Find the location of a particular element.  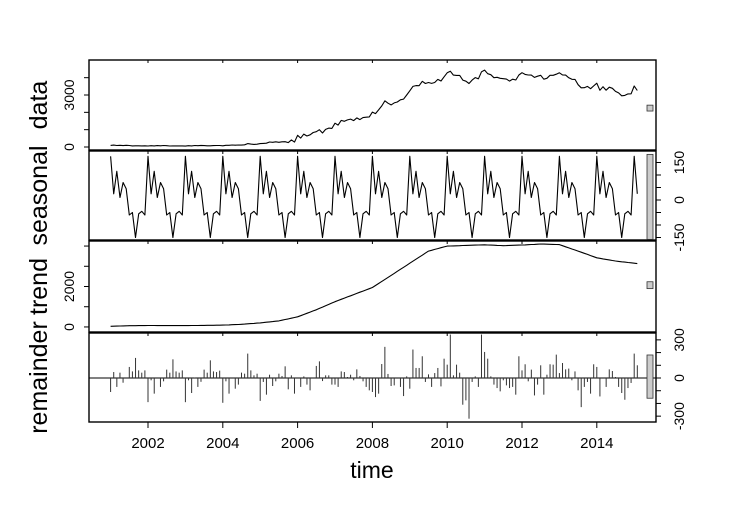

trend-y-tick-label: 2000 is located at coordinates (69, 286).